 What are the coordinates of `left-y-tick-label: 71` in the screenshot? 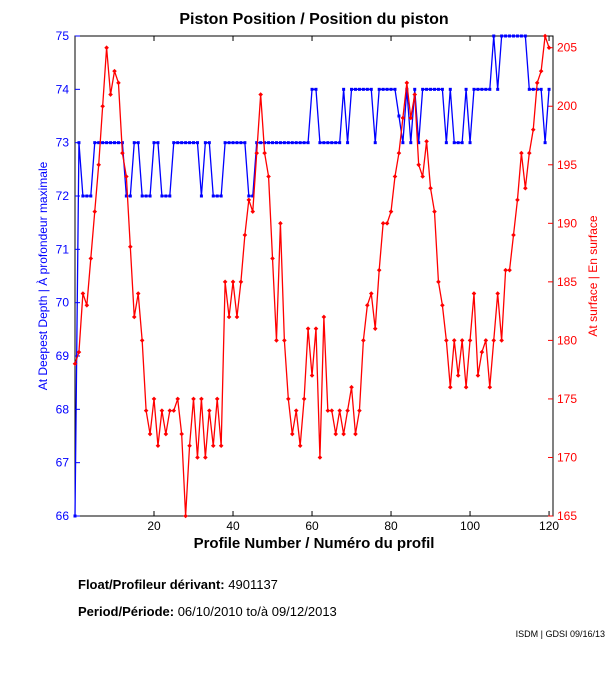 It's located at (63, 249).